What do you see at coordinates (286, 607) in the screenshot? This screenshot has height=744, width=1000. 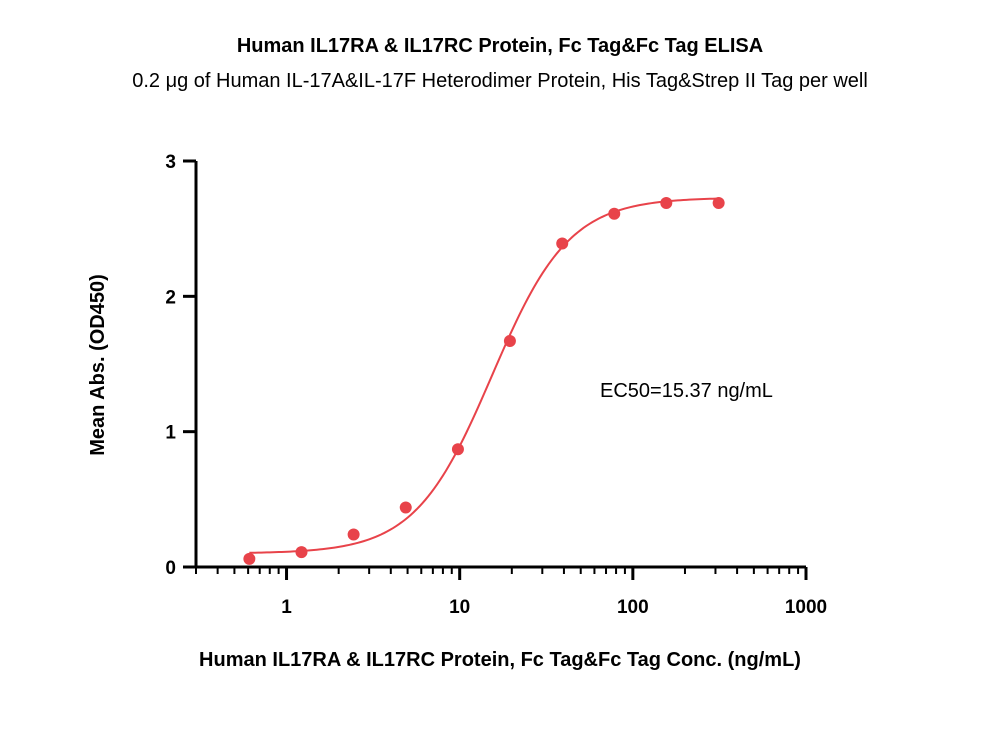 I see `x-tick-label: 1` at bounding box center [286, 607].